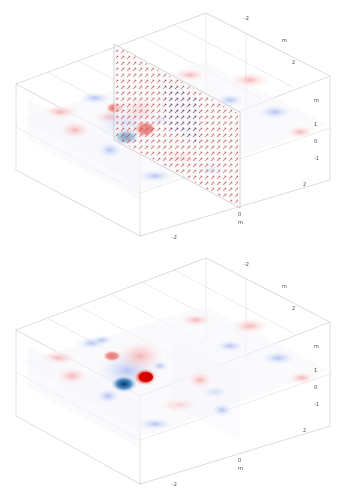 This screenshot has width=347, height=491. Describe the element at coordinates (174, 485) in the screenshot. I see `bottom-x-tick-0: -2` at that location.